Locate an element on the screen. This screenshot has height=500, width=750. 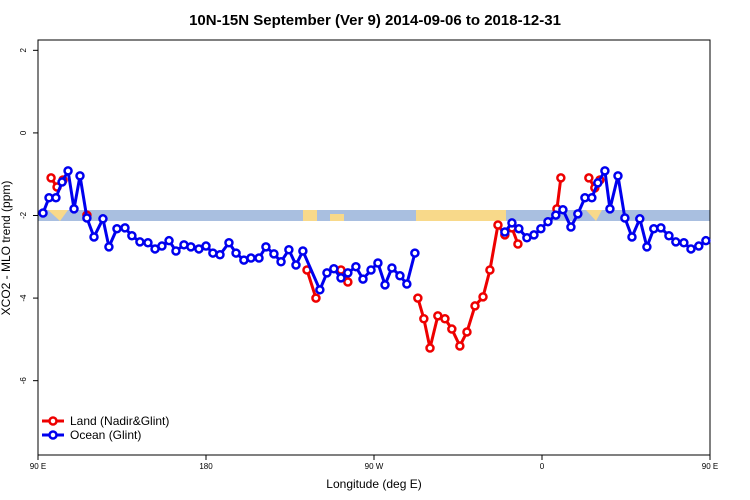
x-tick-label: 0 is located at coordinates (542, 466).